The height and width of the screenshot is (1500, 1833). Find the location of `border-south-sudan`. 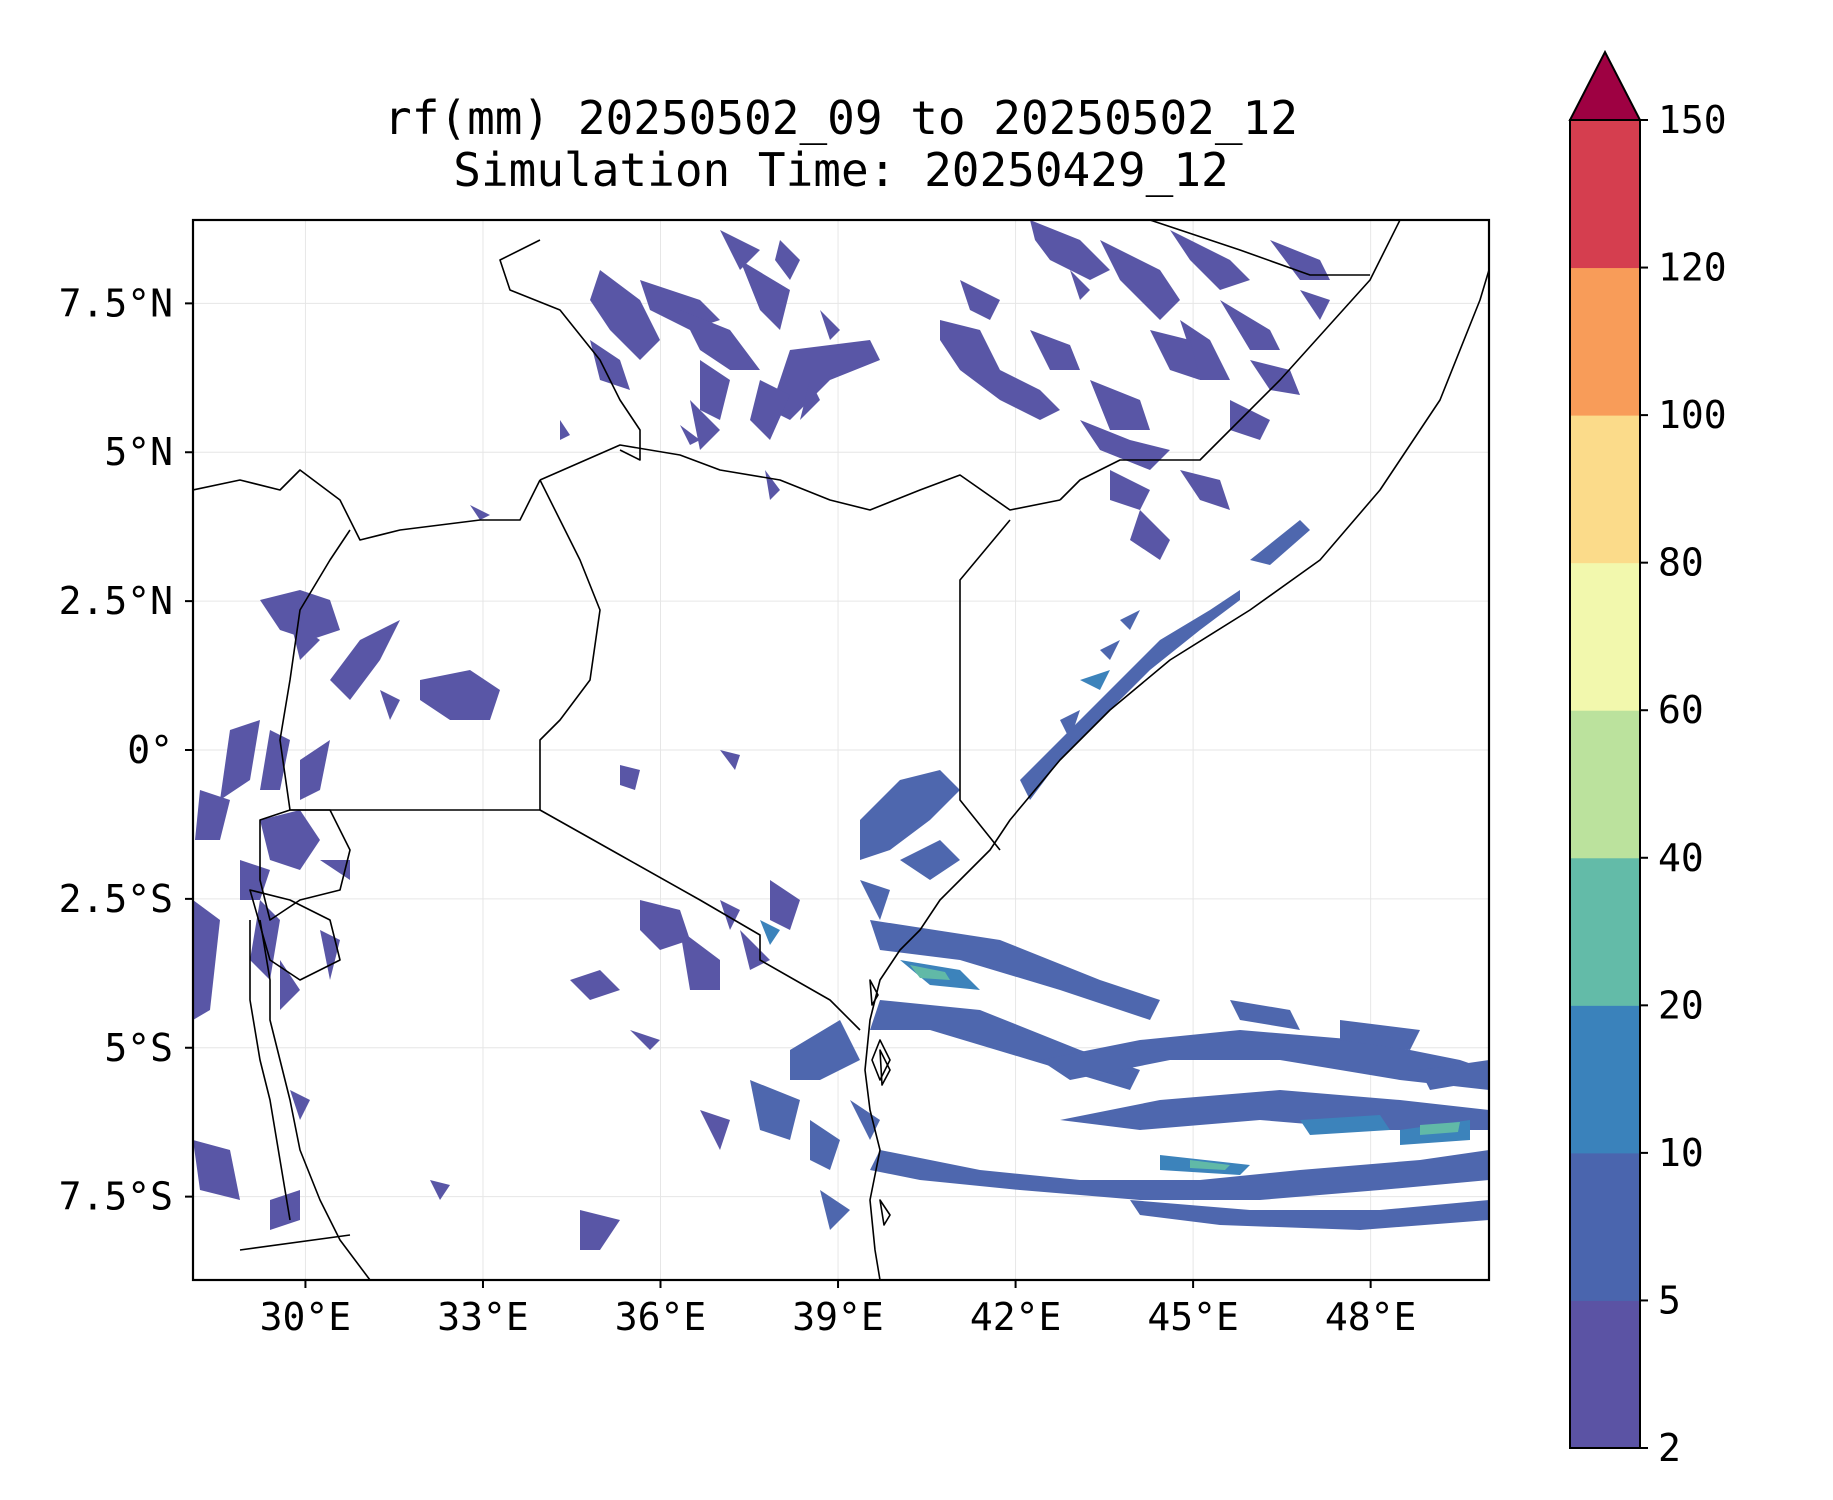

border-south-sudan is located at coordinates (367, 505).